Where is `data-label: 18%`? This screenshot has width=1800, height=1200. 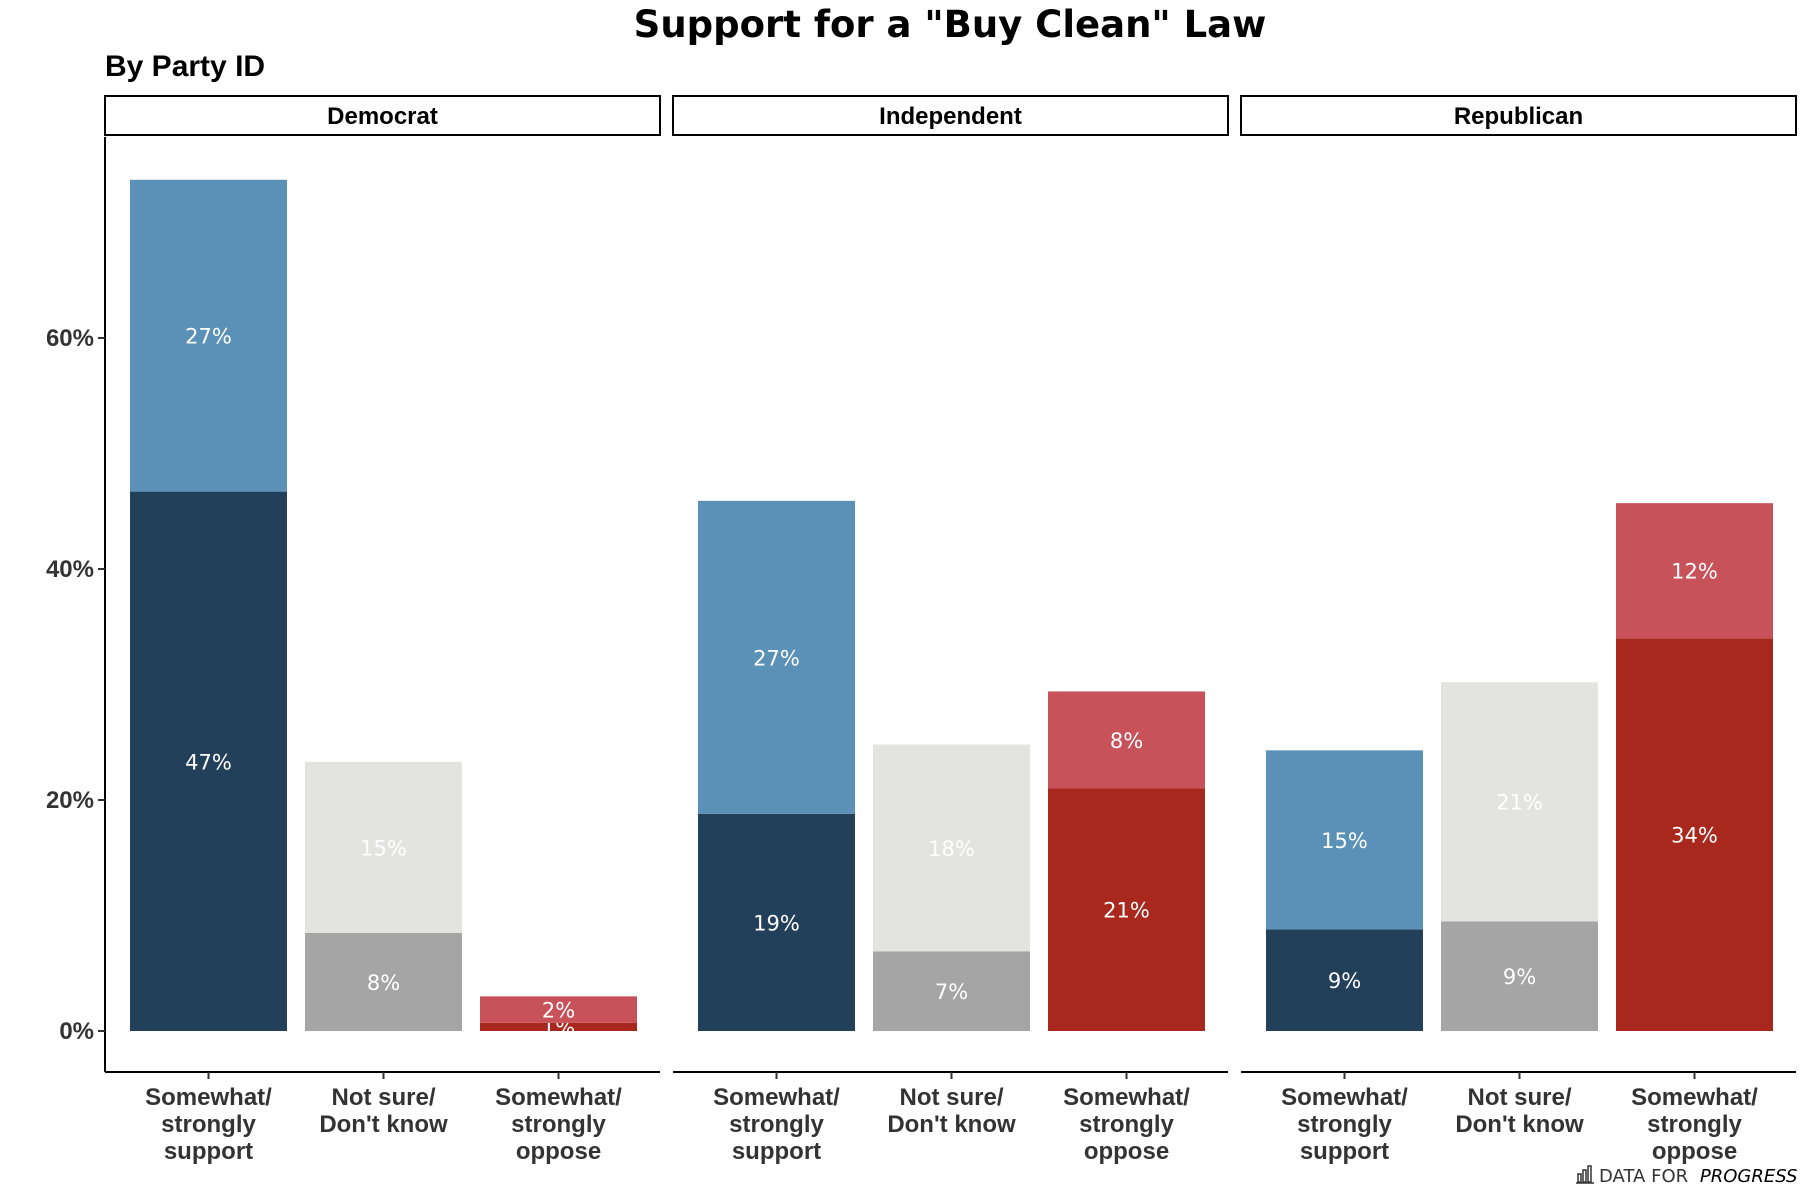 data-label: 18% is located at coordinates (951, 849).